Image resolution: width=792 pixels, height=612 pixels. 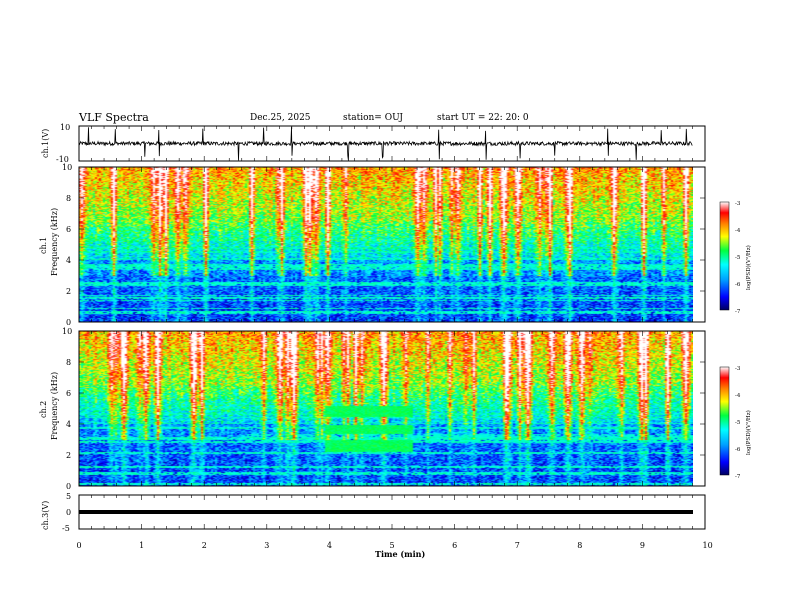 I want to click on ch2-colorbar-tick-7: -7, so click(x=738, y=477).